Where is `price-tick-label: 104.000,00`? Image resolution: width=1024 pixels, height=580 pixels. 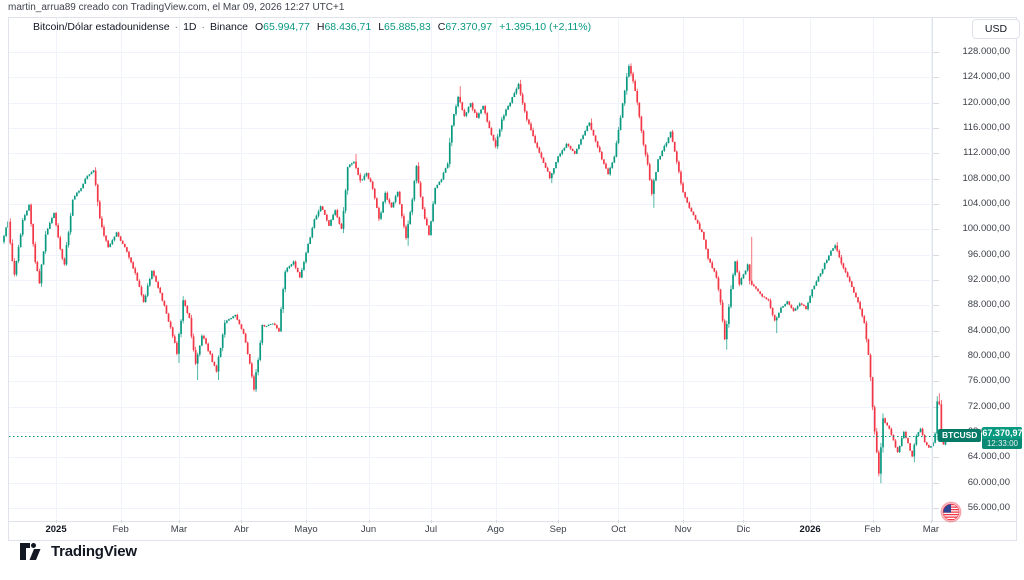
price-tick-label: 104.000,00 is located at coordinates (986, 203).